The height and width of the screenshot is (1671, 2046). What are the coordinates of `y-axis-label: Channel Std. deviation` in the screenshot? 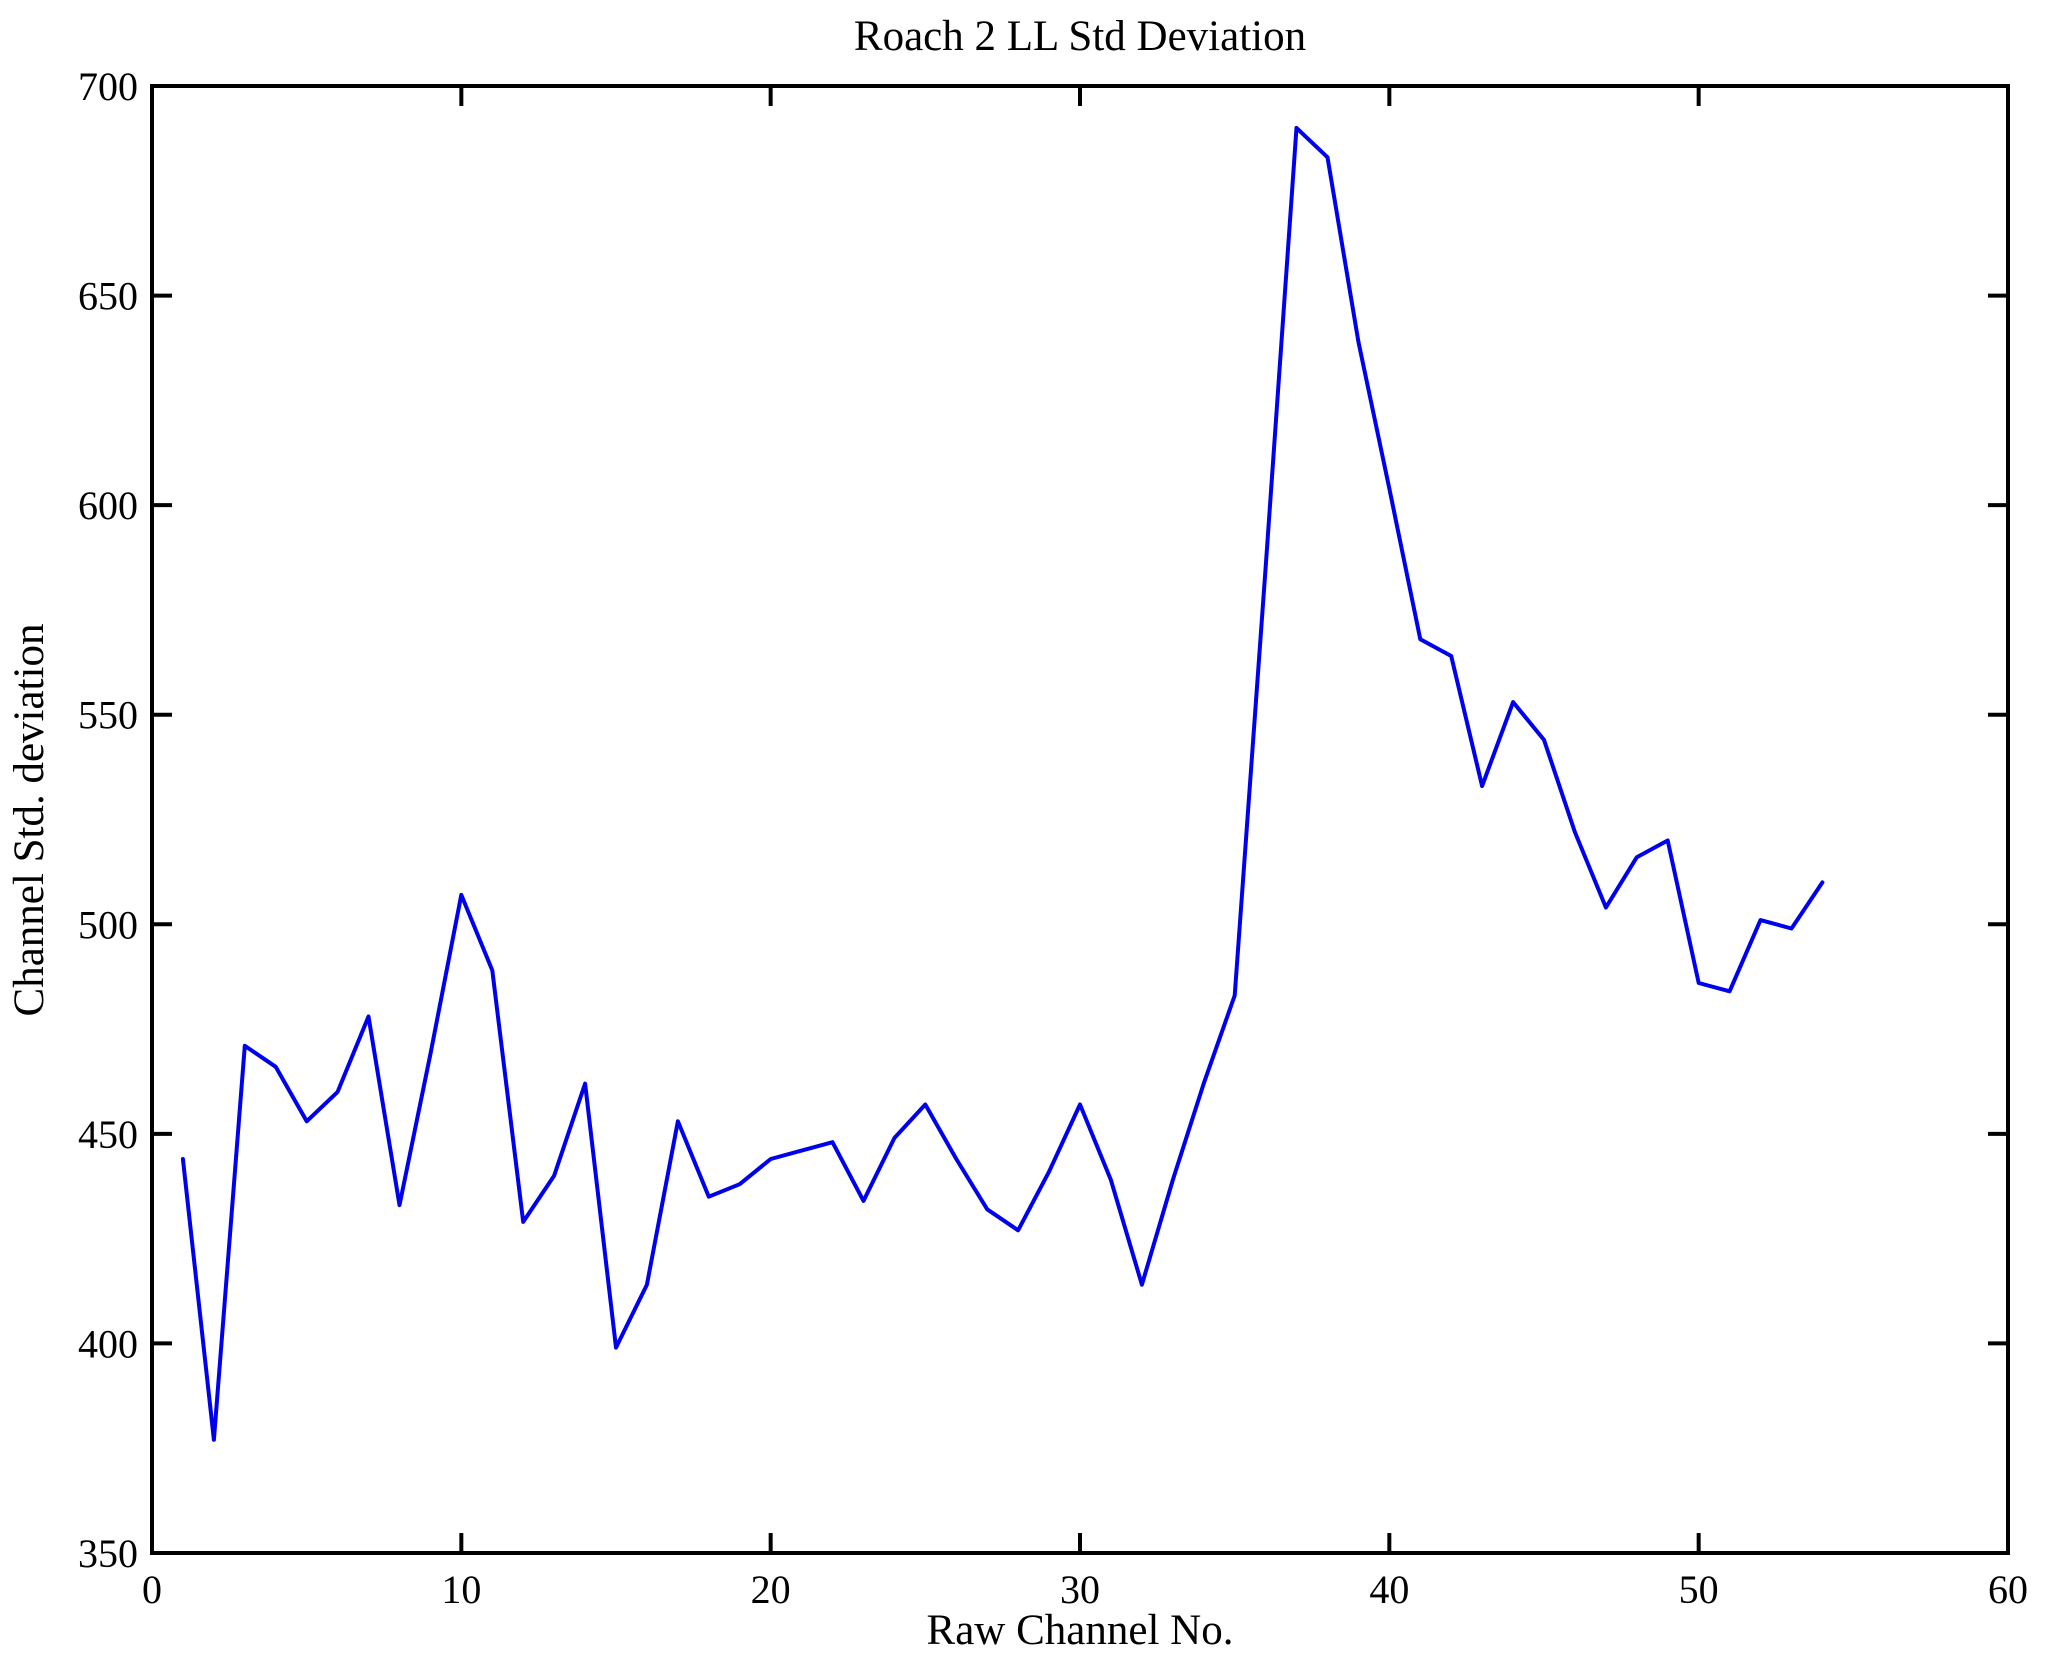 It's located at (29, 820).